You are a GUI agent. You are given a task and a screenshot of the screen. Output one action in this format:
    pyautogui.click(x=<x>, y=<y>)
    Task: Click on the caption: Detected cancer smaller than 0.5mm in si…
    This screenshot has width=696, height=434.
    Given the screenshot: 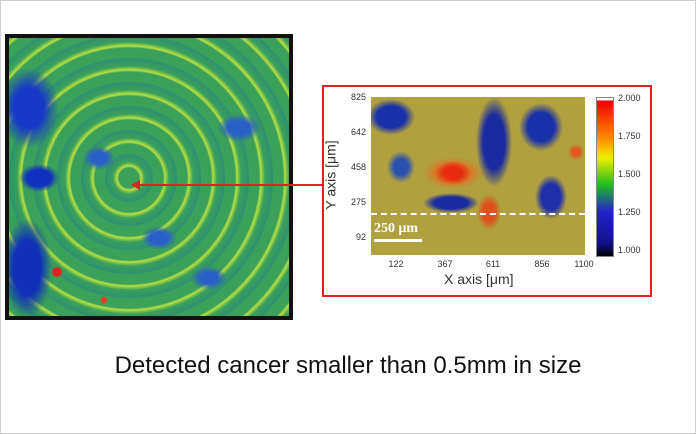 What is the action you would take?
    pyautogui.click(x=348, y=365)
    